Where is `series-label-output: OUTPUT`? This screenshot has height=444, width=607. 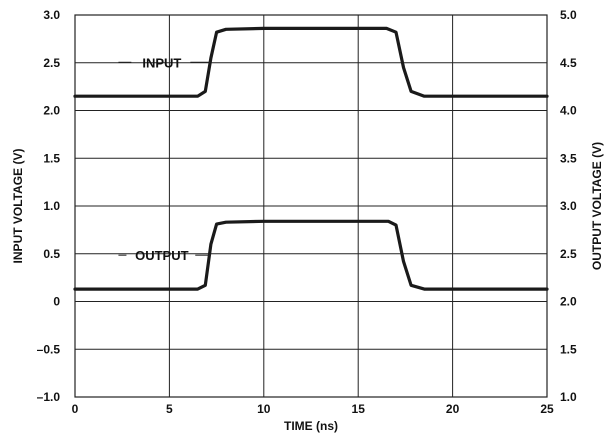 series-label-output: OUTPUT is located at coordinates (162, 255).